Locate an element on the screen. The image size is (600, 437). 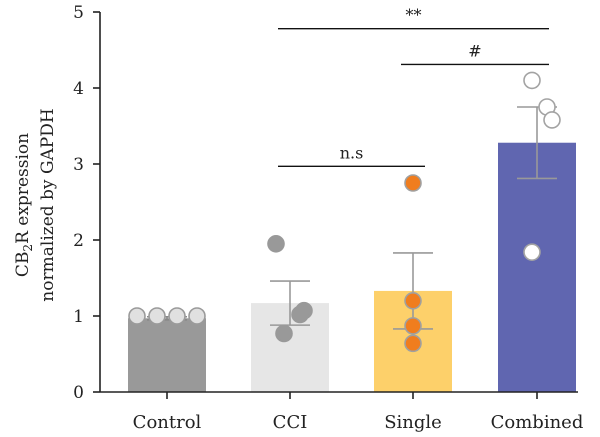
y-tick-label: 2 is located at coordinates (78, 241).